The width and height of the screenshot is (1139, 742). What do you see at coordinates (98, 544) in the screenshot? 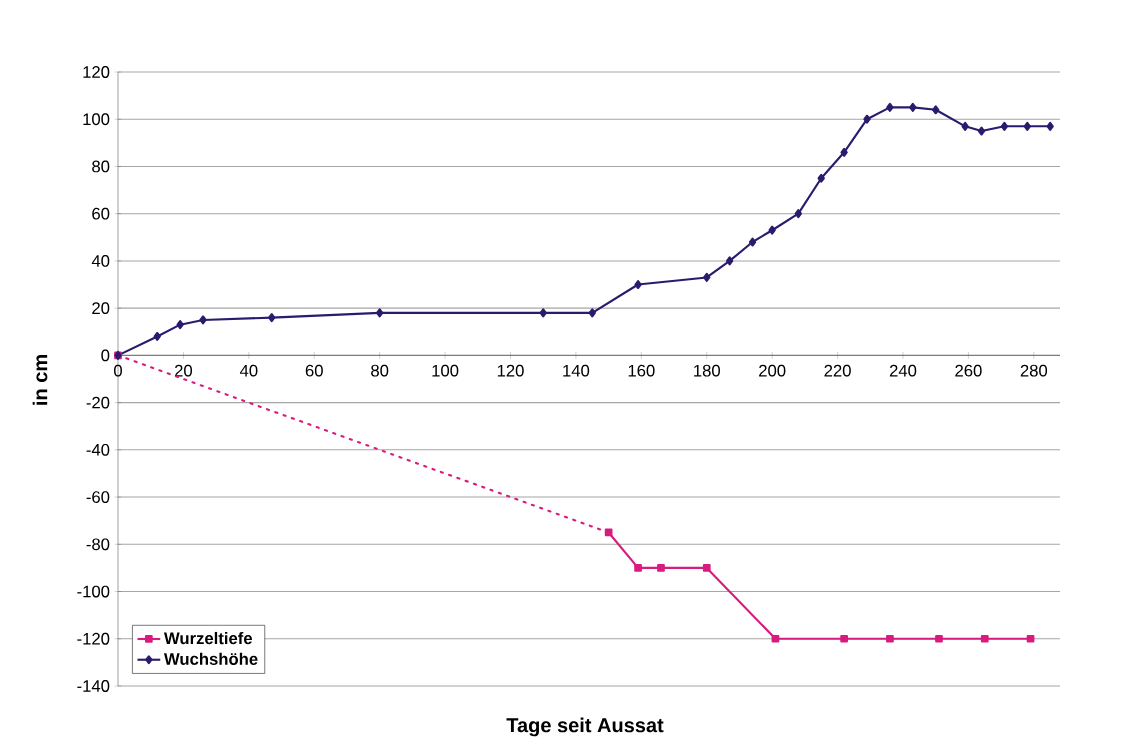
I see `y-tick-label: -80` at bounding box center [98, 544].